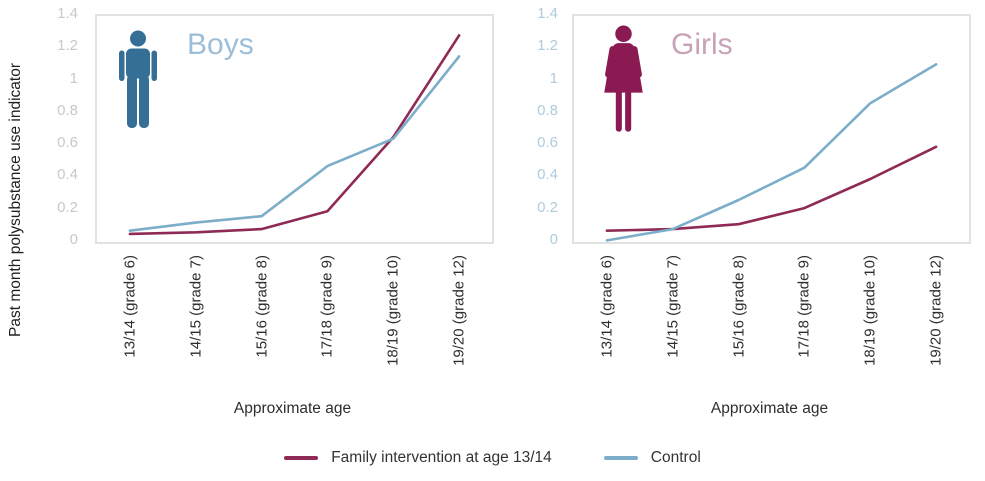 The height and width of the screenshot is (481, 985). I want to click on legend-label: Family intervention at age 13/14, so click(441, 457).